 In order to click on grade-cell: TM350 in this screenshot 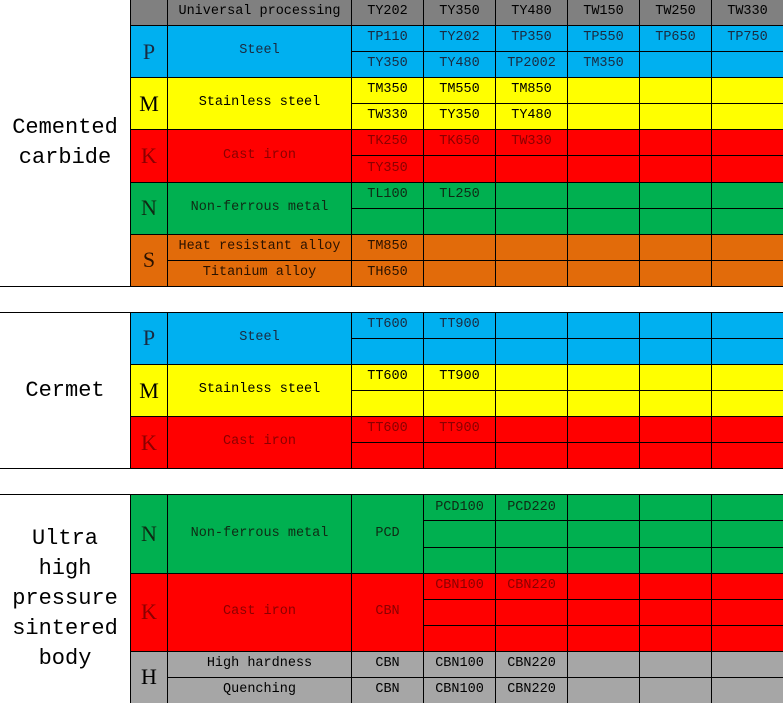, I will do `click(603, 65)`.